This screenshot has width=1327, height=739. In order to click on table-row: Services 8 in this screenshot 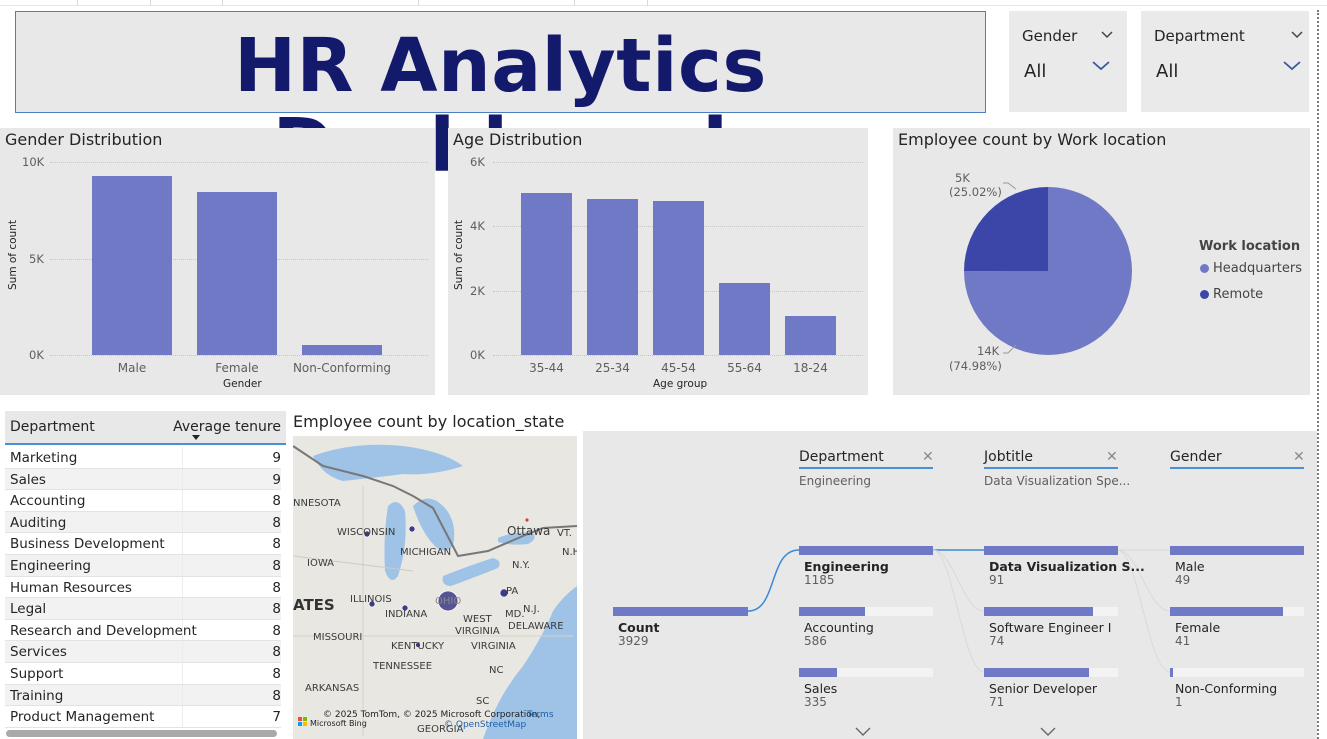, I will do `click(143, 652)`.